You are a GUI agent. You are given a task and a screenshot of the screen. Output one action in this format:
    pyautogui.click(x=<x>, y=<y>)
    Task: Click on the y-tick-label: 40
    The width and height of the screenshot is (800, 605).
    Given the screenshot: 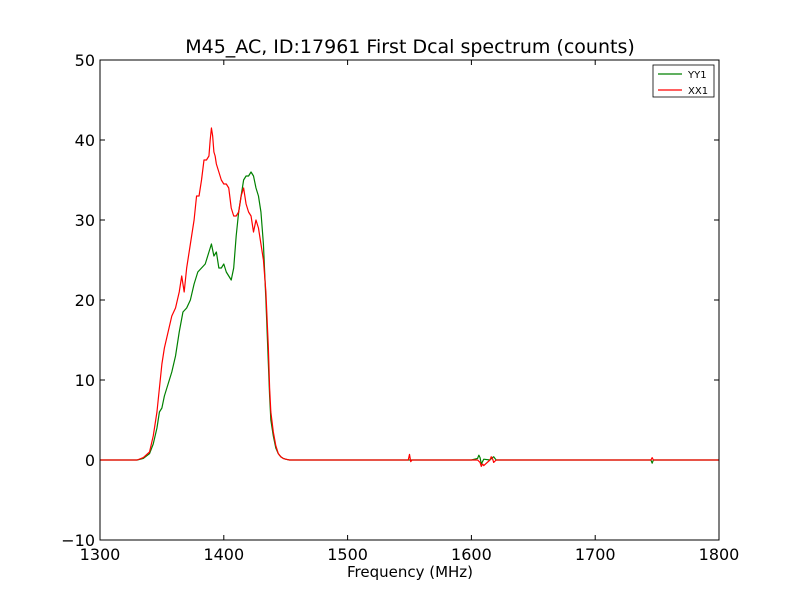 What is the action you would take?
    pyautogui.click(x=85, y=140)
    